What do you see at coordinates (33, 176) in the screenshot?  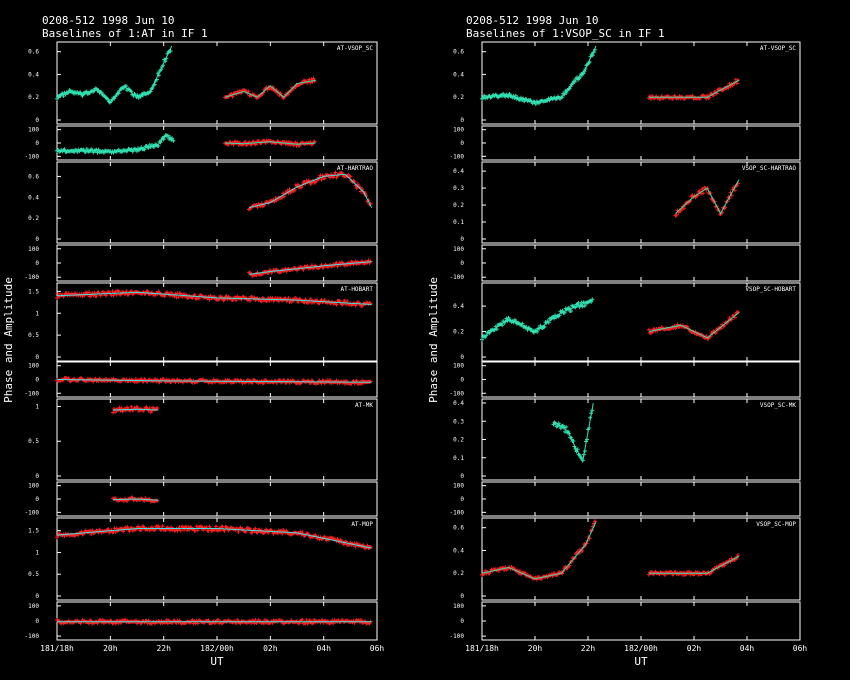 I see `y-tick-label: 0.6` at bounding box center [33, 176].